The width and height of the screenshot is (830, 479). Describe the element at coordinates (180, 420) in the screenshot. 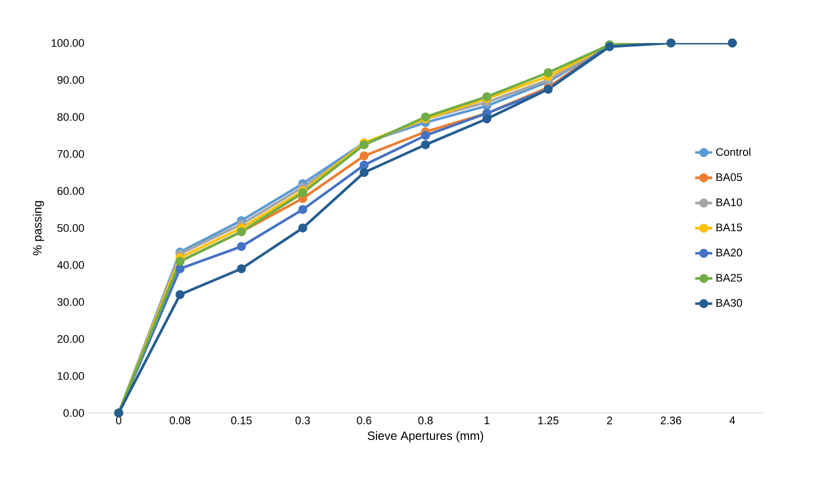

I see `x-tick-label: 0.08` at that location.